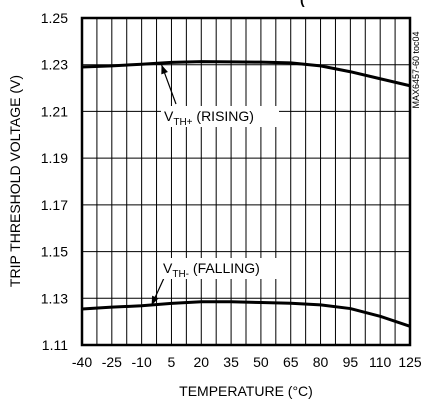 The image size is (424, 404). What do you see at coordinates (291, 362) in the screenshot?
I see `x-tick-label: 65` at bounding box center [291, 362].